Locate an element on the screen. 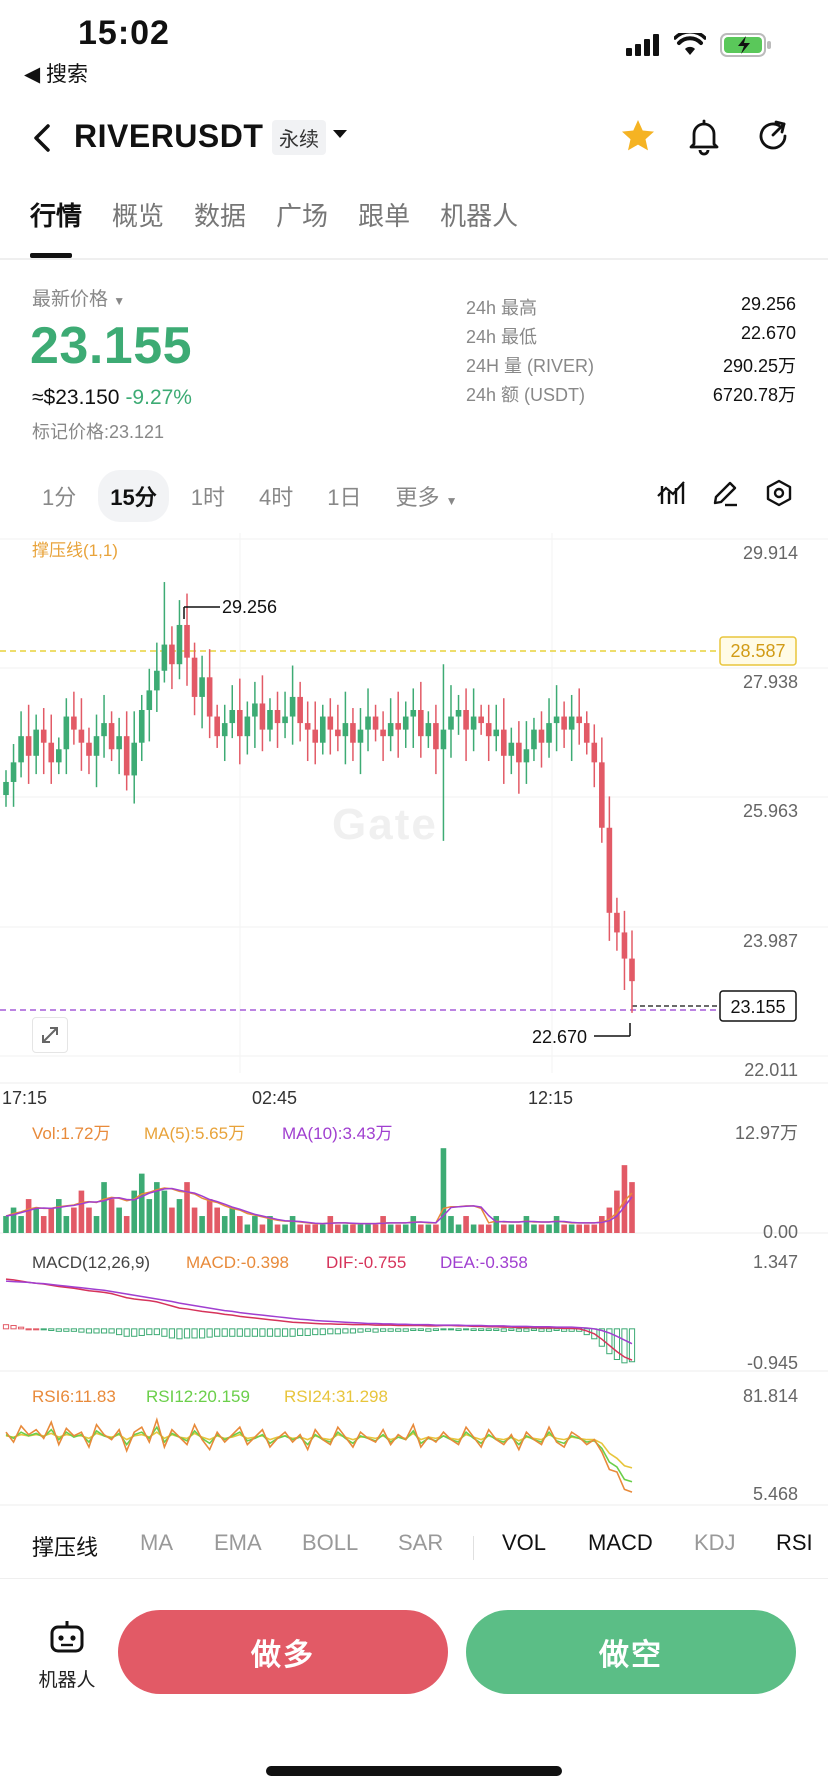 The height and width of the screenshot is (1792, 828). pair-title: RIVERUSDT is located at coordinates (169, 136).